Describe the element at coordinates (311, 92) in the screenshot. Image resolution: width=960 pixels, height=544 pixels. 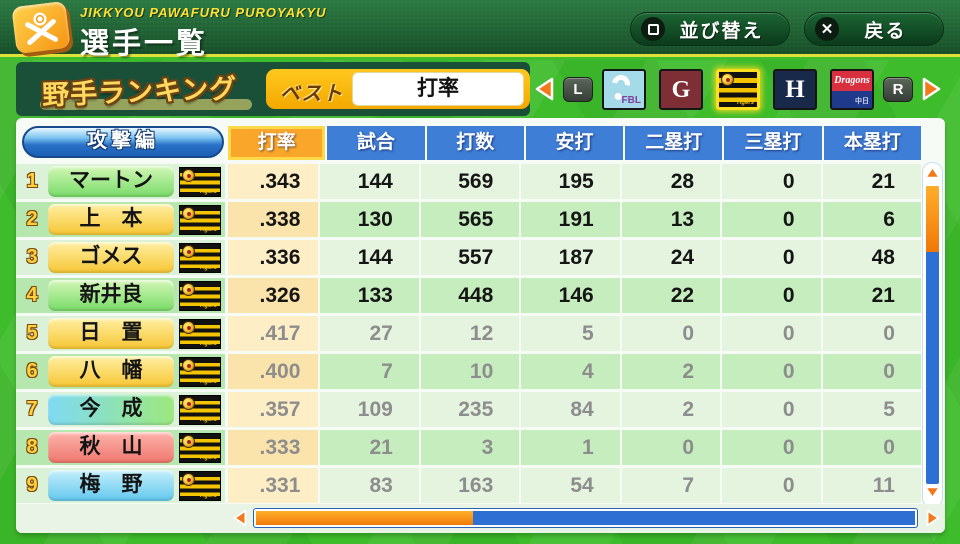
I see `best-label: ベスト` at that location.